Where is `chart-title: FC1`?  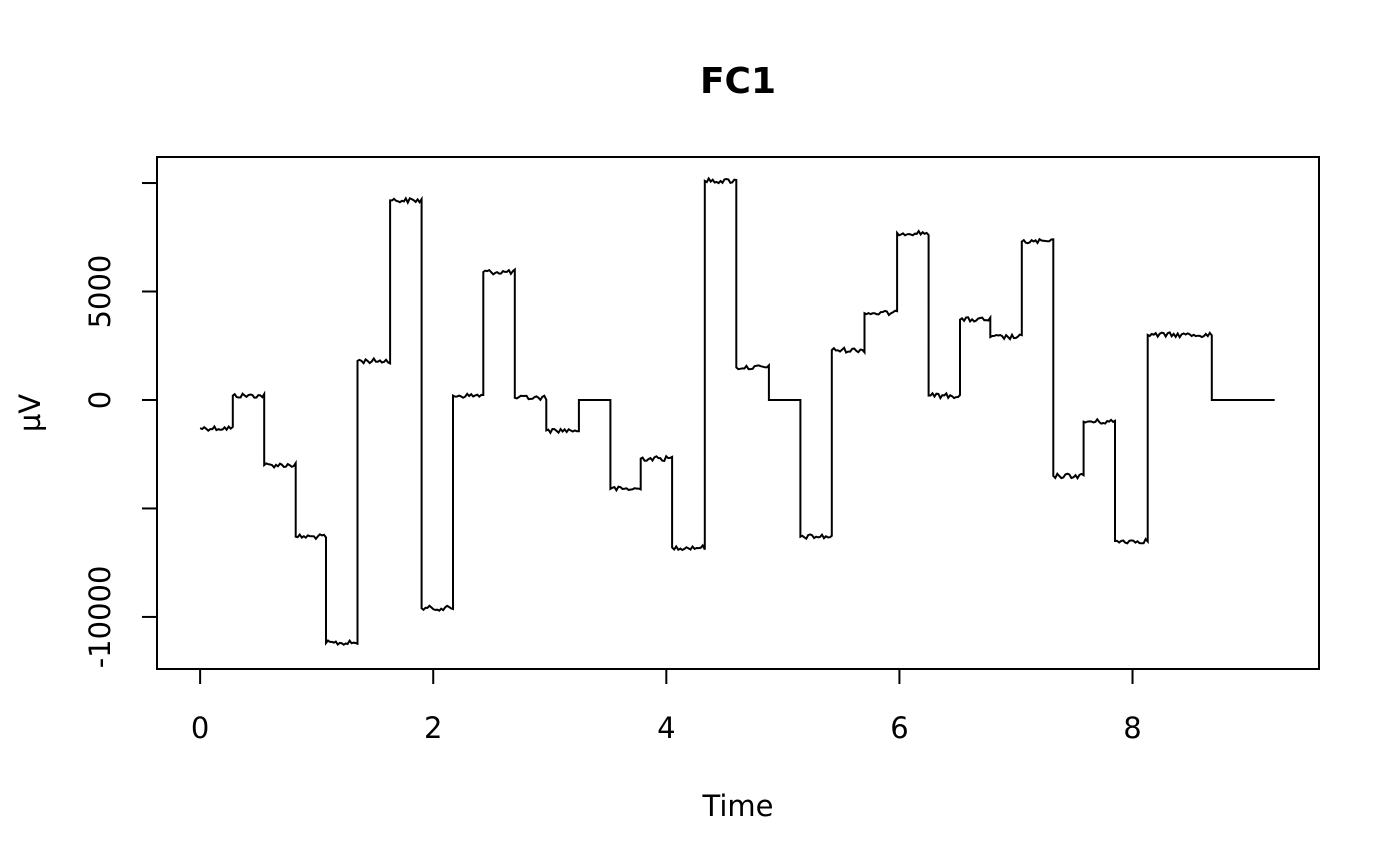
chart-title: FC1 is located at coordinates (738, 81).